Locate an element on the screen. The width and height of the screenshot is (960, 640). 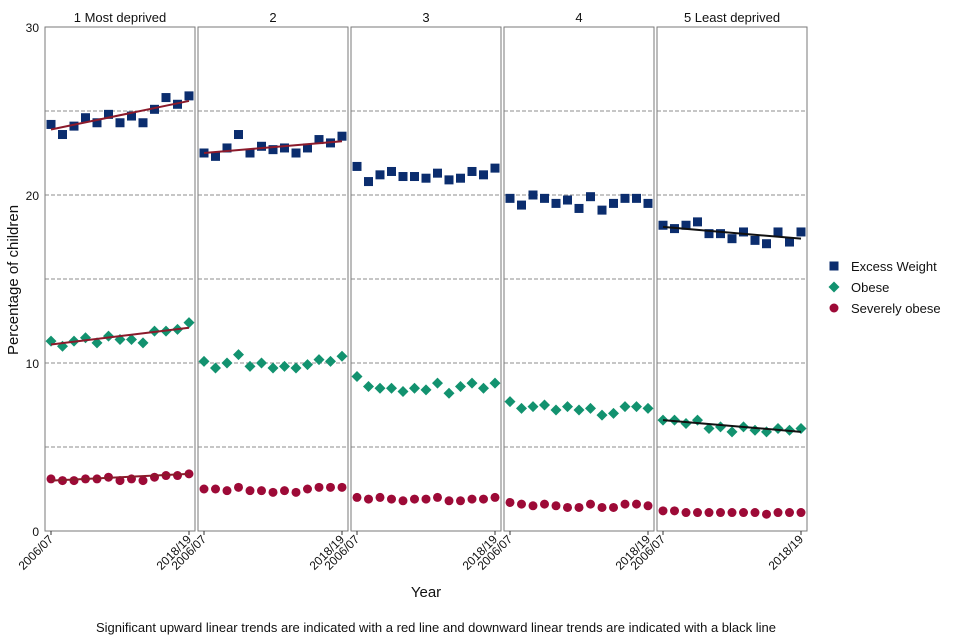
y-tick-label: 30 is located at coordinates (33, 28).